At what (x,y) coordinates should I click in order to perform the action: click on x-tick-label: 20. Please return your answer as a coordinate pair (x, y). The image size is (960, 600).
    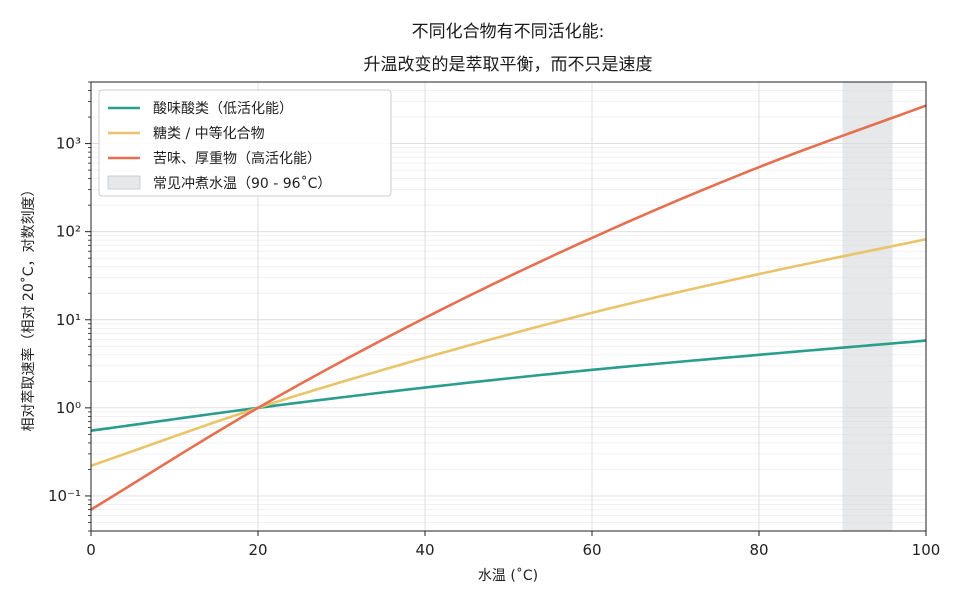
    Looking at the image, I should click on (257, 550).